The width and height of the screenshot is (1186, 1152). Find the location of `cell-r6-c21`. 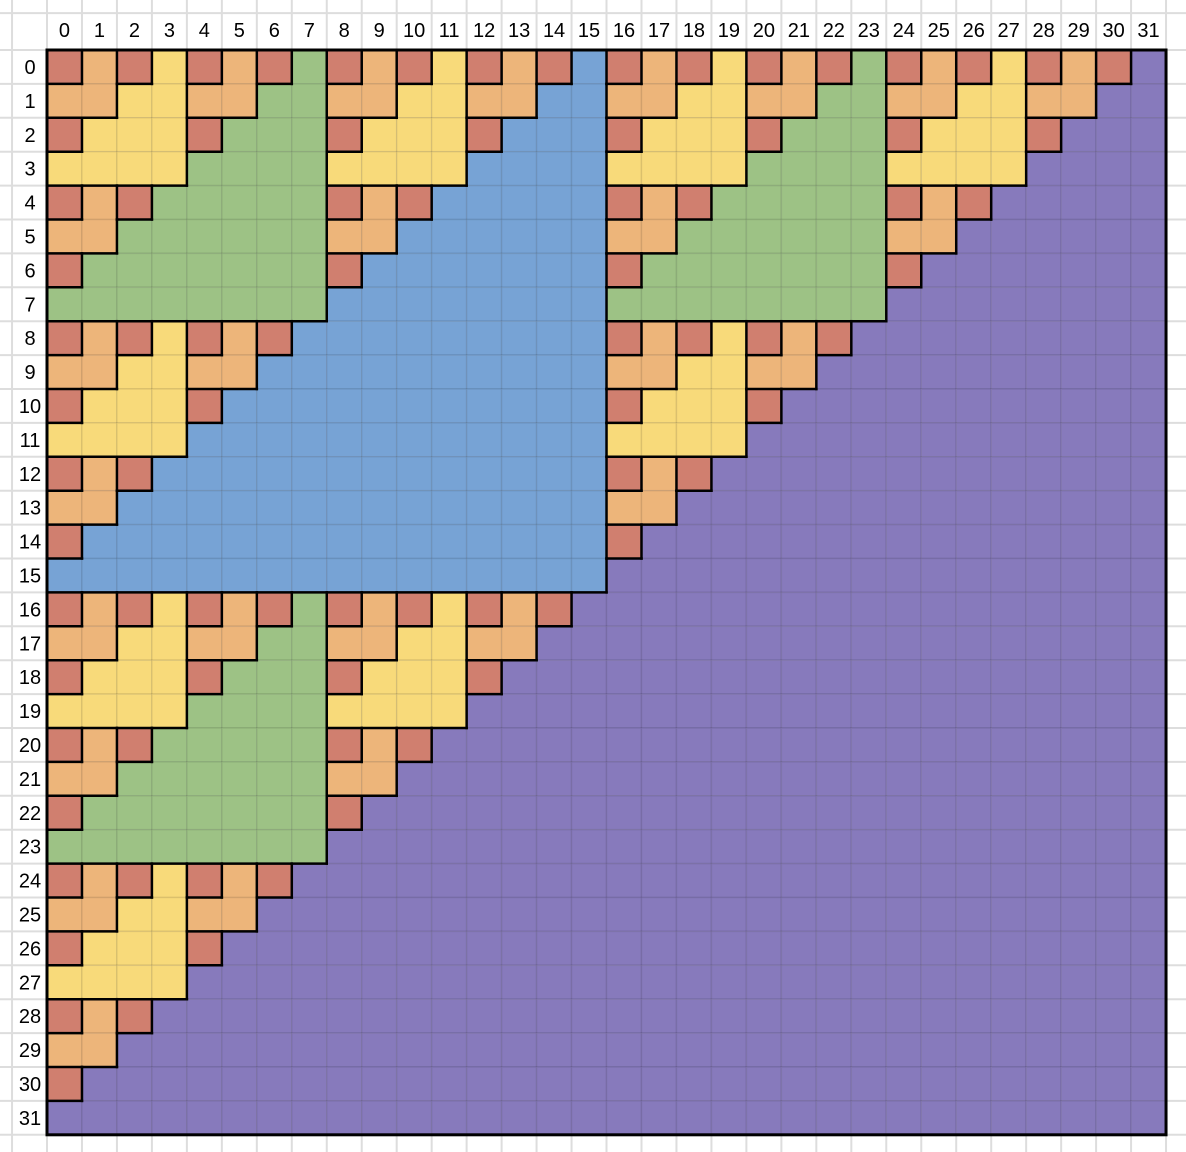

cell-r6-c21 is located at coordinates (799, 270).